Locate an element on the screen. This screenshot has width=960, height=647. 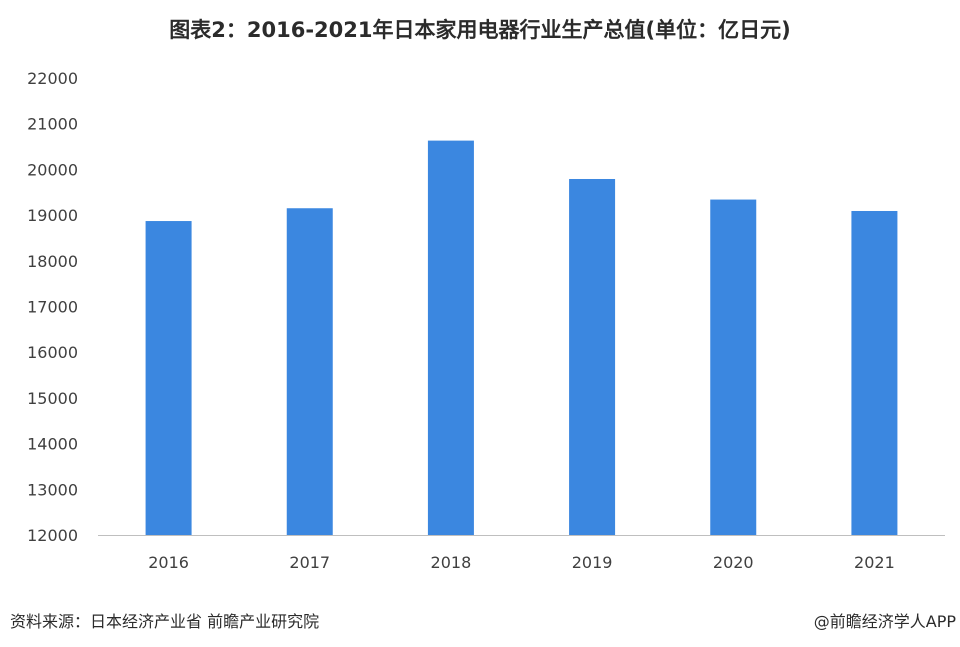
y-tick-label: 12000 is located at coordinates (52, 535).